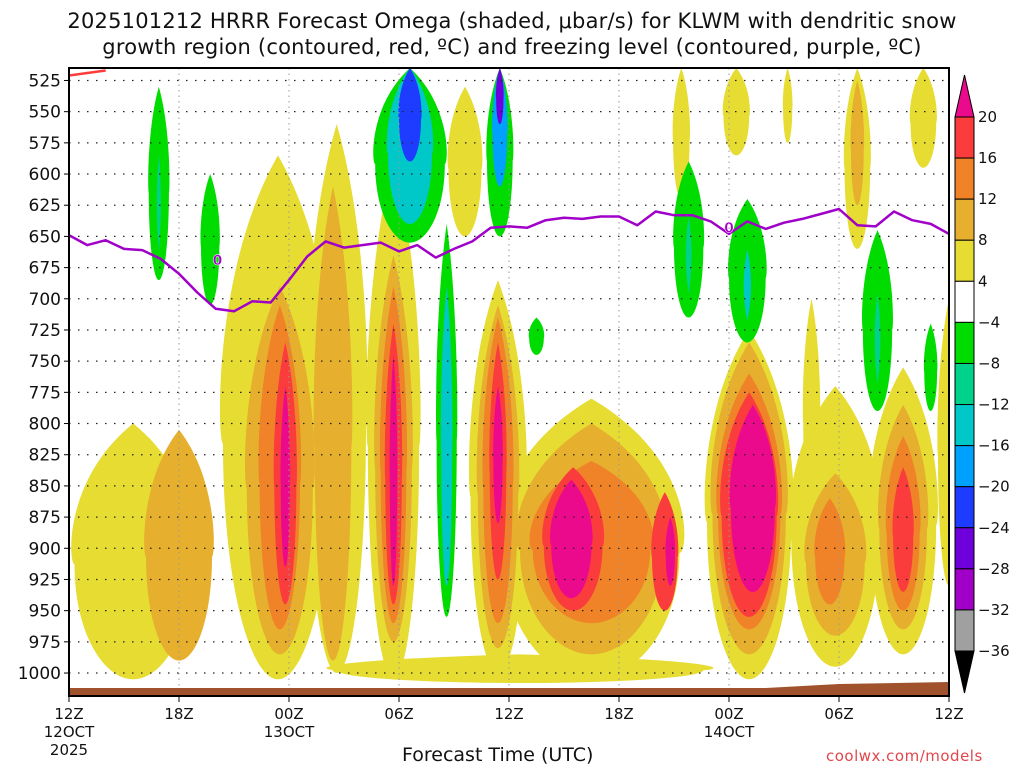 This screenshot has width=1024, height=768. I want to click on y-tick-label: 575, so click(45, 144).